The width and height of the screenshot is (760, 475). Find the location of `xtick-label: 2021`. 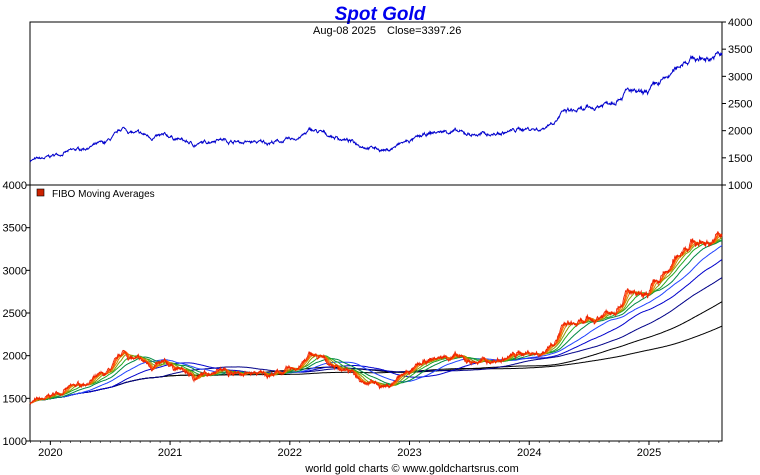

xtick-label: 2021 is located at coordinates (170, 453).